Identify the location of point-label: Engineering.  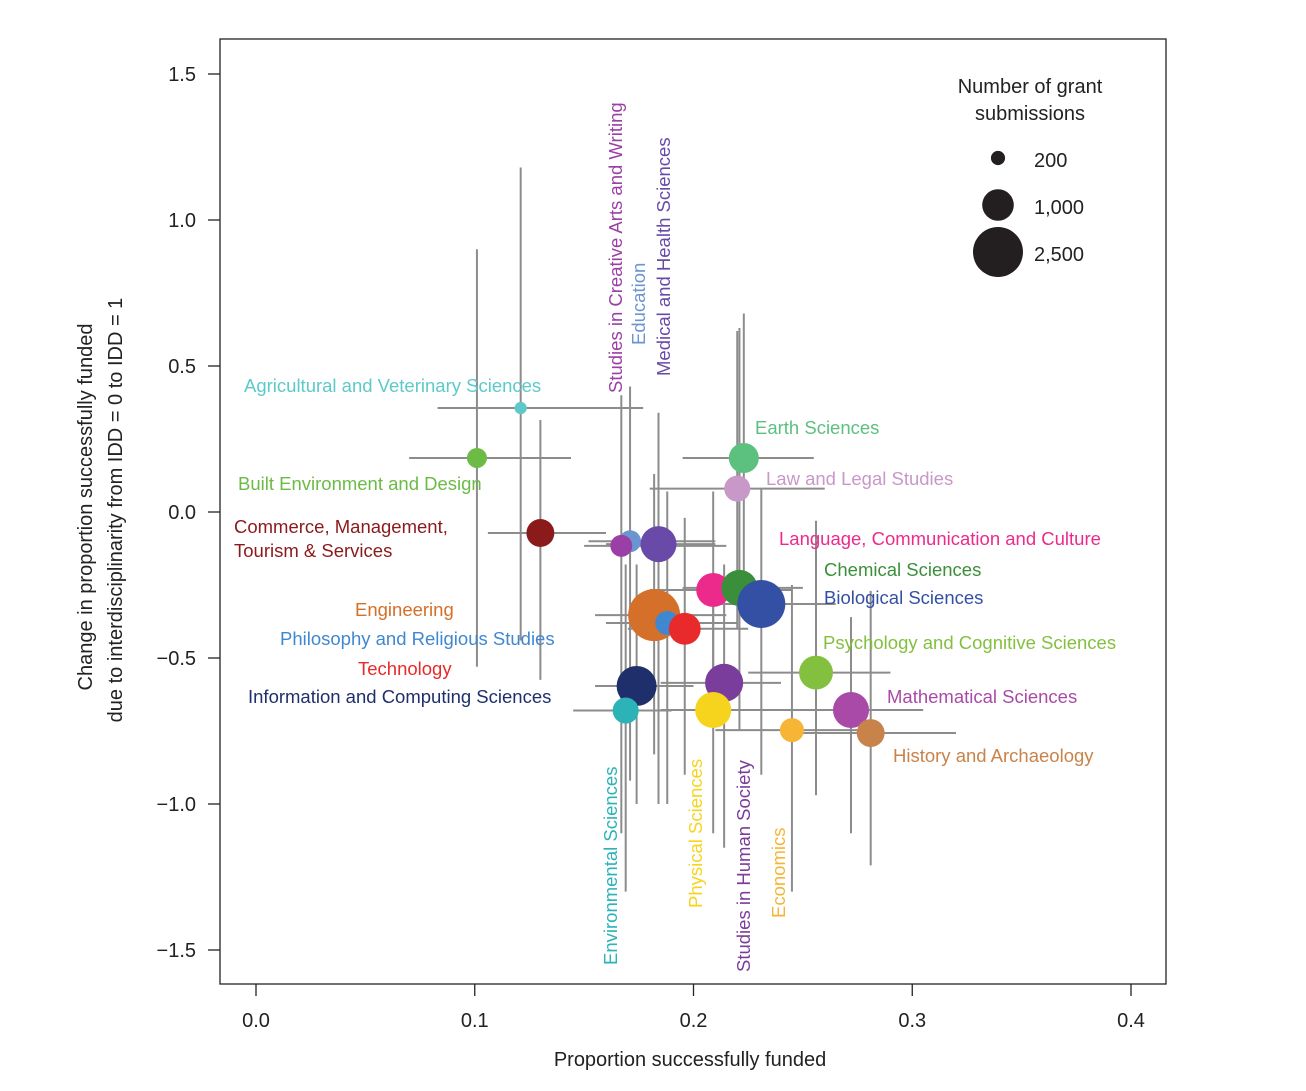
(404, 609).